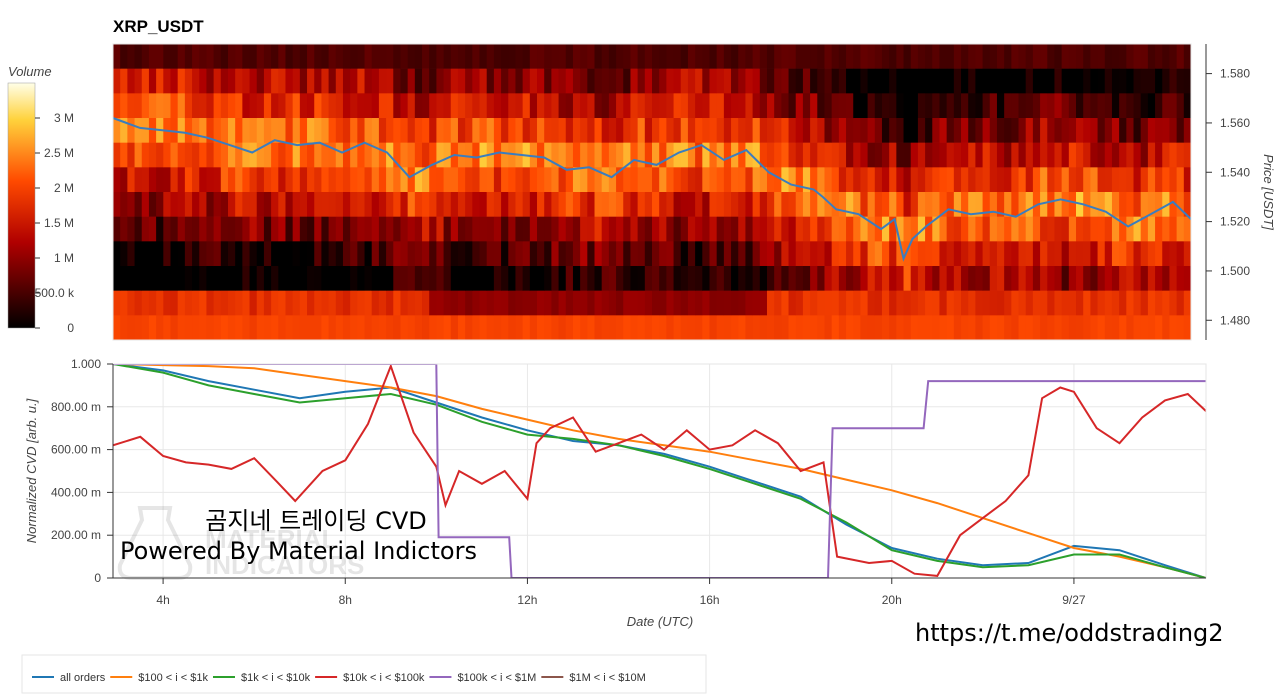 This screenshot has width=1280, height=694. Describe the element at coordinates (21, 205) in the screenshot. I see `colorbar` at that location.